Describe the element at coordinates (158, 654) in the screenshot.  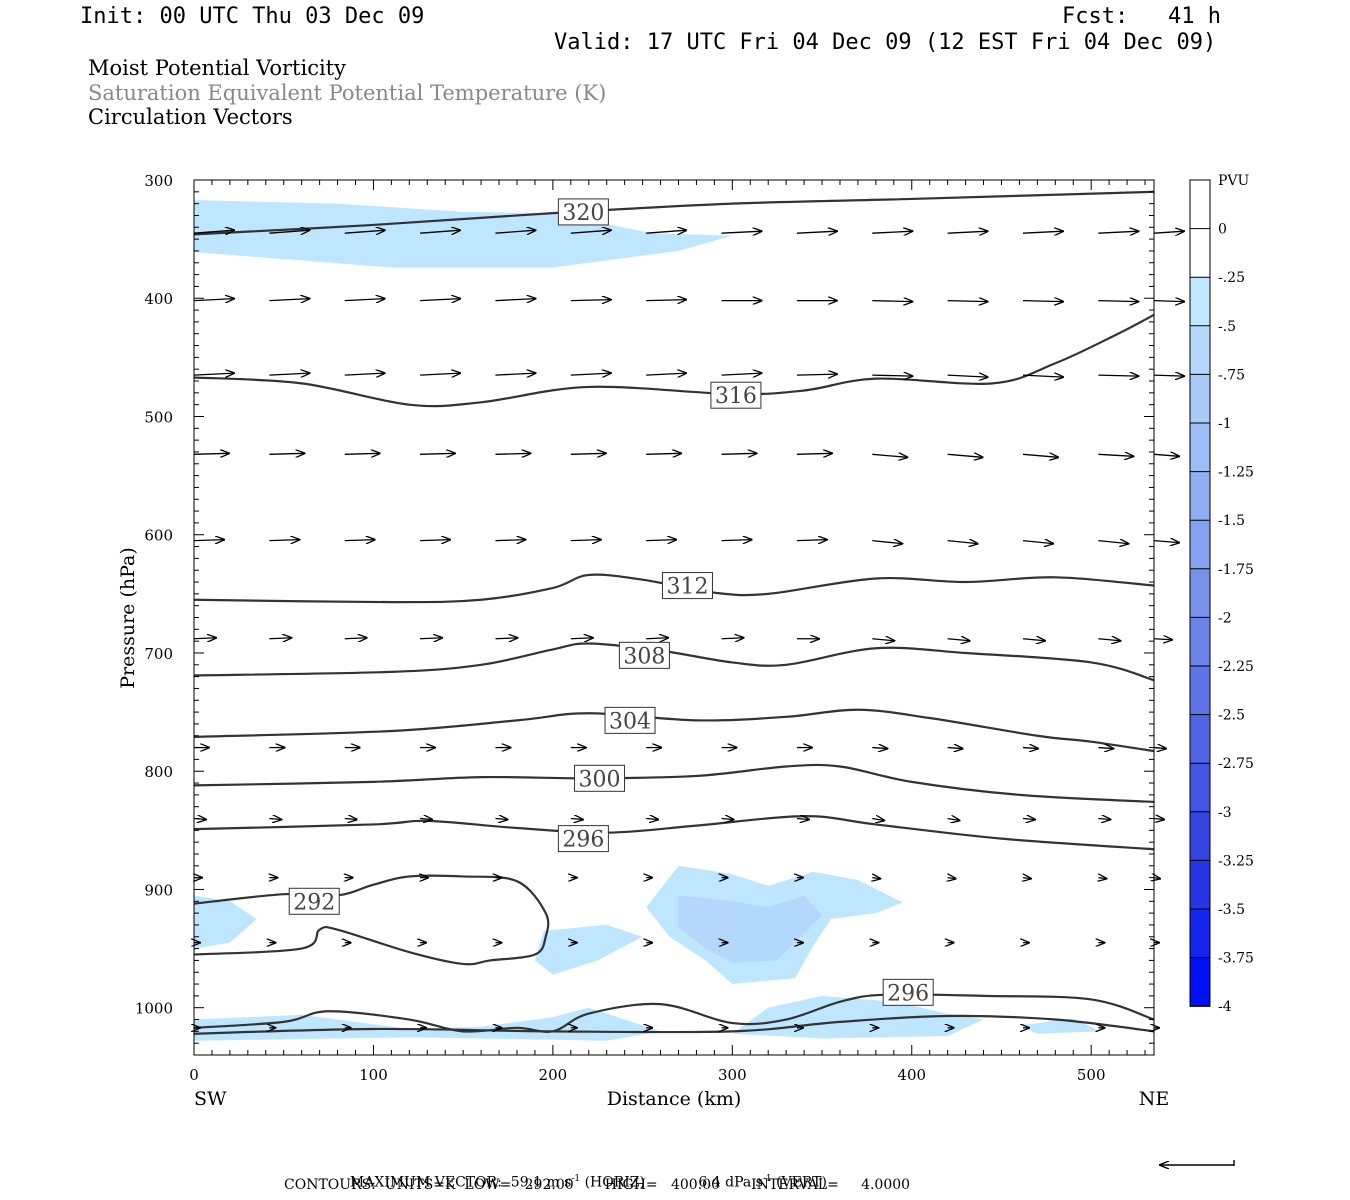
I see `y-tick-label: 700` at that location.